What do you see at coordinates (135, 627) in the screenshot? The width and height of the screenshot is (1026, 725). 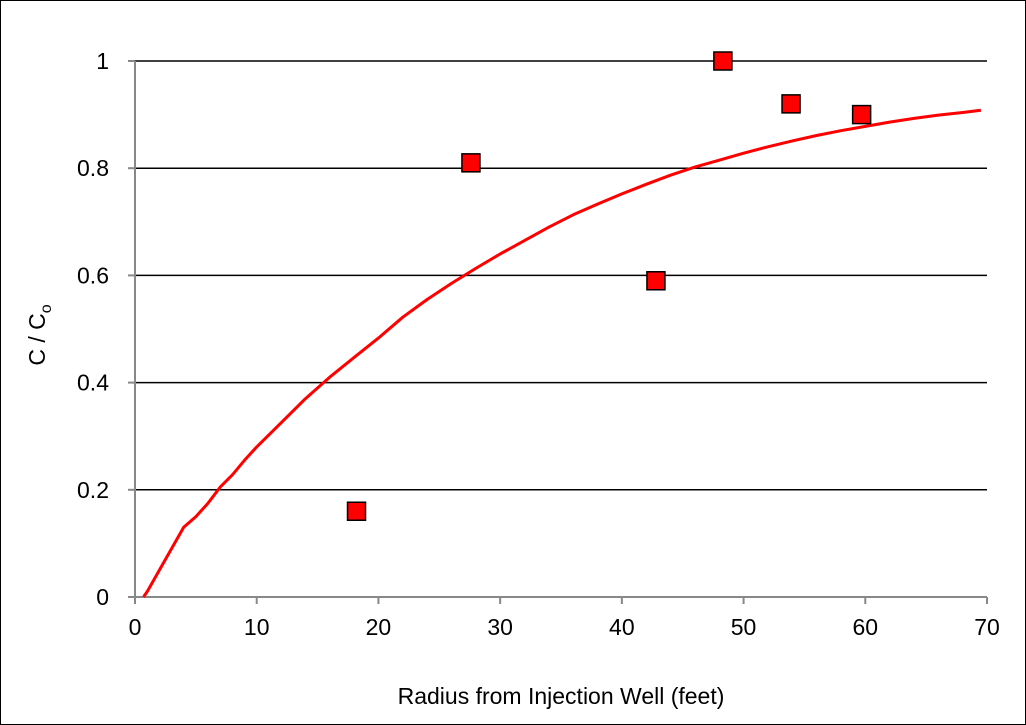 I see `x-tick-label: 0` at bounding box center [135, 627].